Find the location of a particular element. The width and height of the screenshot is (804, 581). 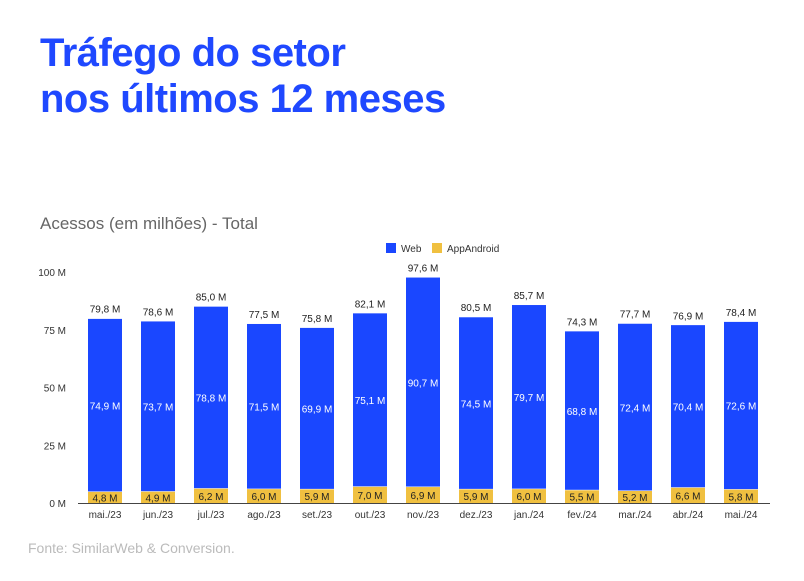

title-line-1: Tráfego do setor is located at coordinates (193, 53).